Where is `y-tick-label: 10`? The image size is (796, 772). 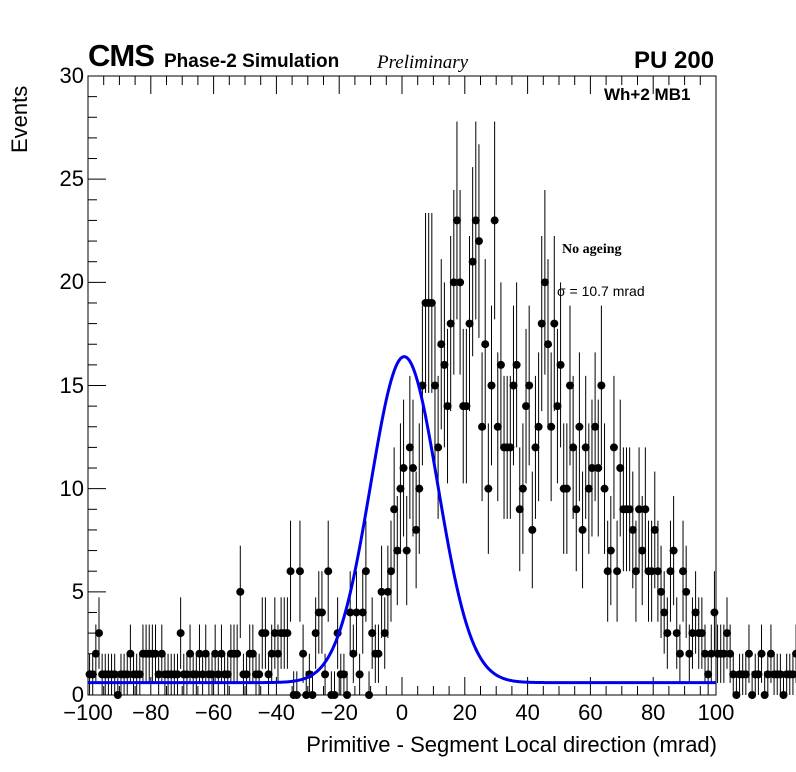 y-tick-label: 10 is located at coordinates (71, 488).